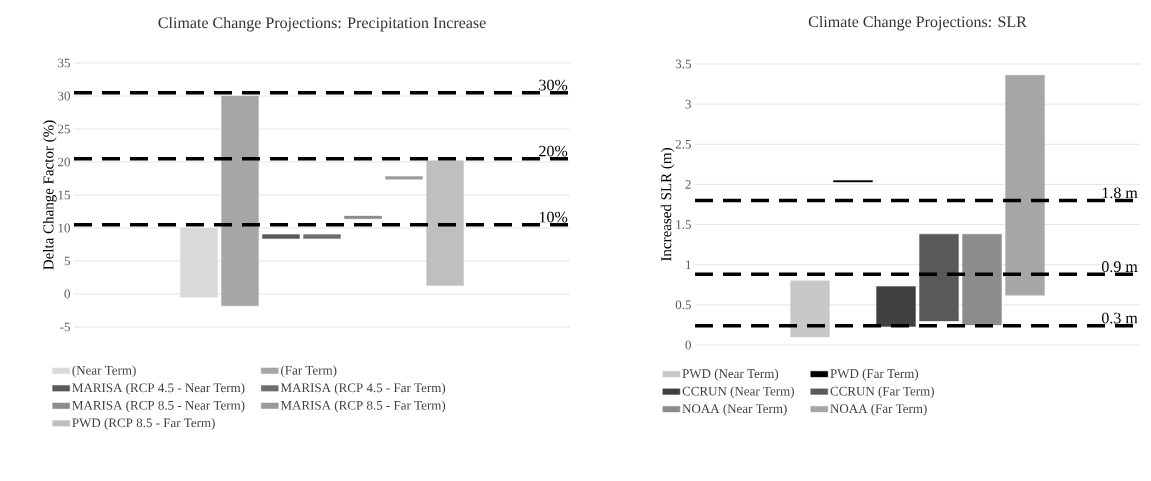 The height and width of the screenshot is (481, 1151). Describe the element at coordinates (65, 327) in the screenshot. I see `y-tick-label: -5` at that location.